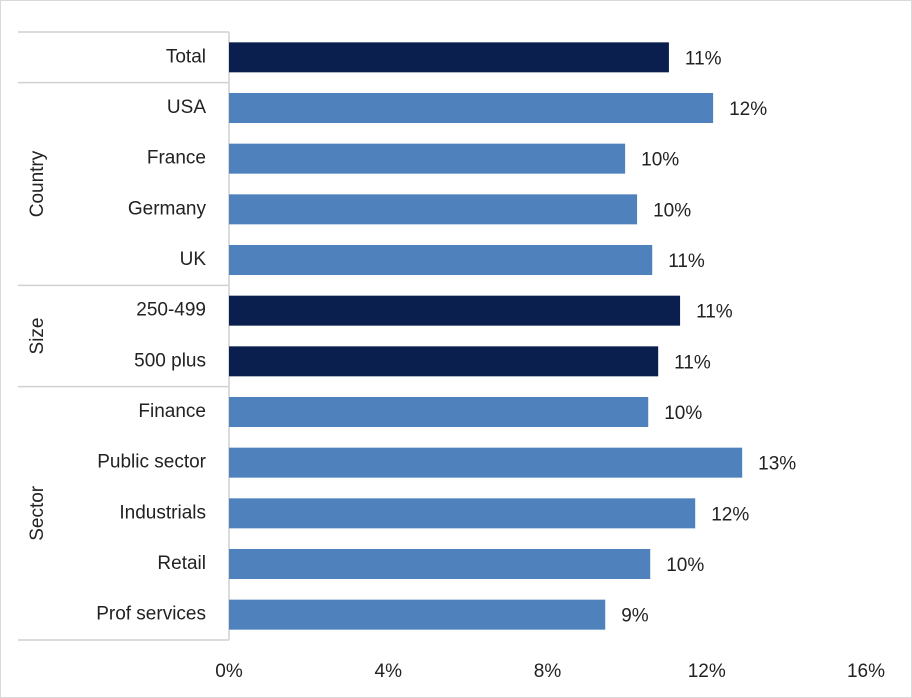 This screenshot has width=912, height=698. Describe the element at coordinates (186, 56) in the screenshot. I see `category-label: Total` at that location.